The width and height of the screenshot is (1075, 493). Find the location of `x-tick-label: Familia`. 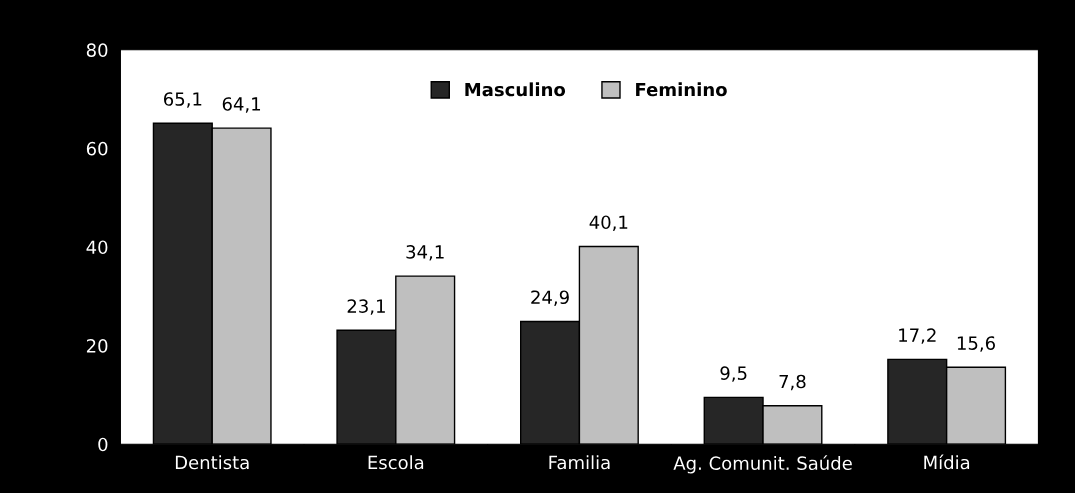

x-tick-label: Familia is located at coordinates (579, 462).